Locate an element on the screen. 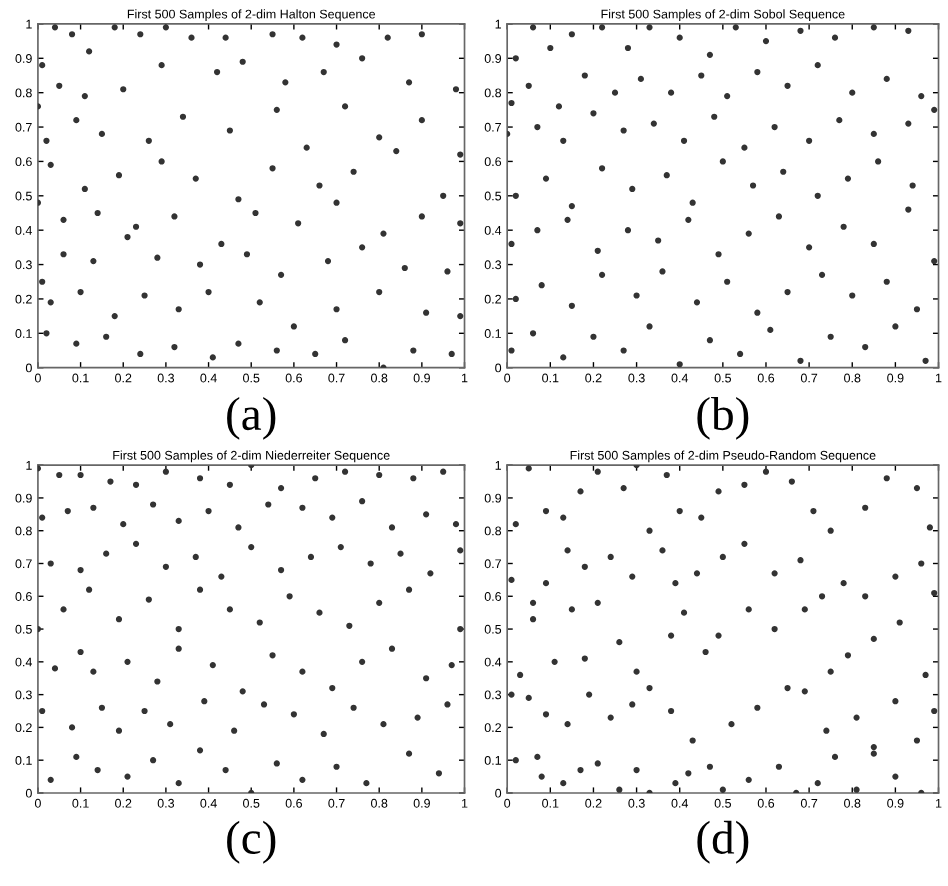 This screenshot has height=886, width=948. text: (a) is located at coordinates (251, 418).